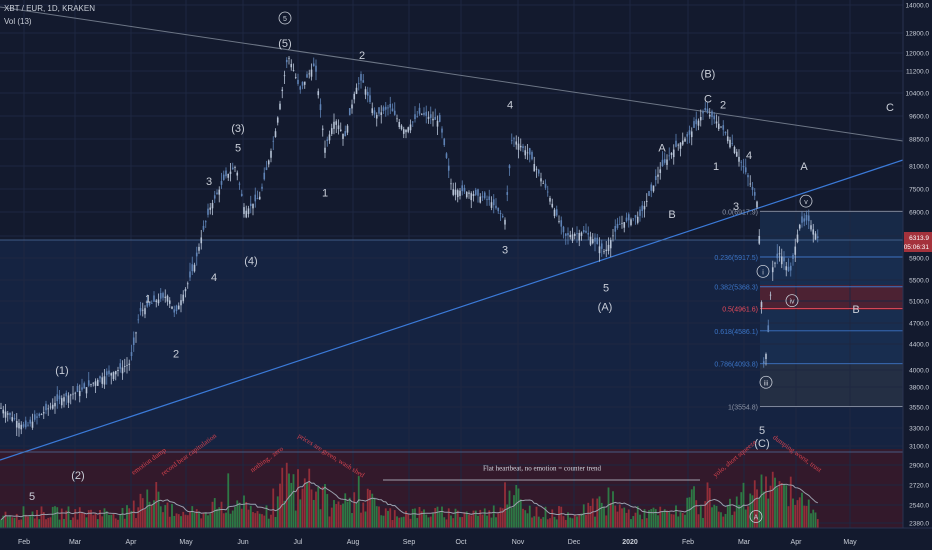 The image size is (932, 550). I want to click on wave-label: 3, so click(736, 207).